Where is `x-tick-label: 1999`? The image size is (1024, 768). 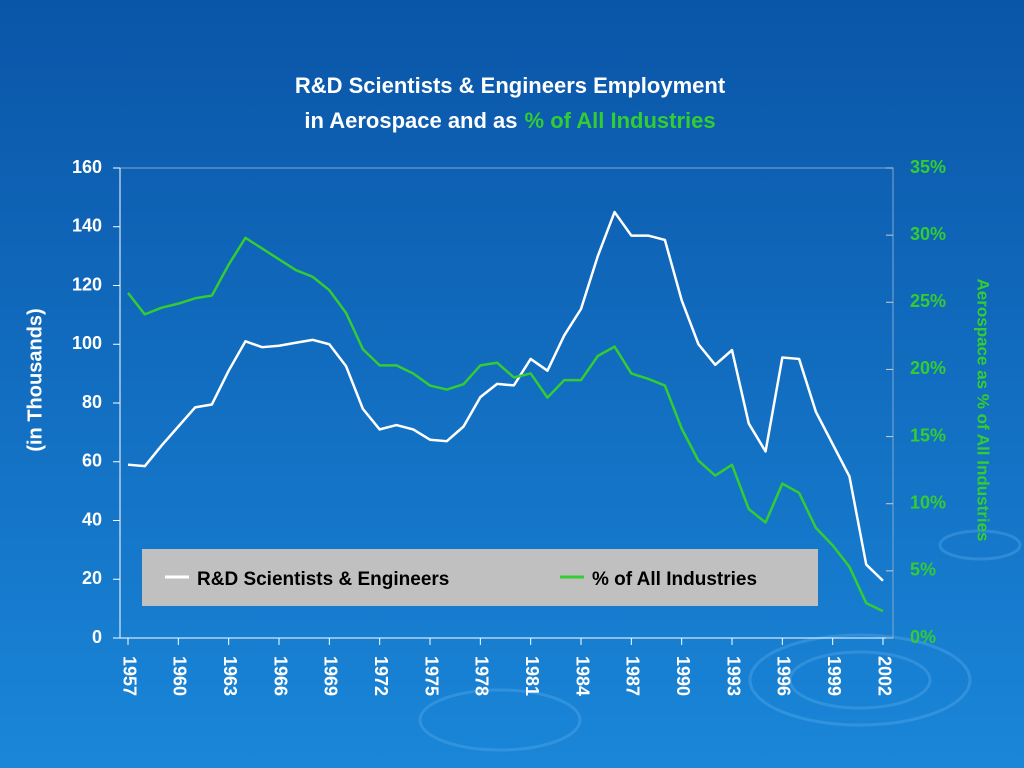 x-tick-label: 1999 is located at coordinates (834, 676).